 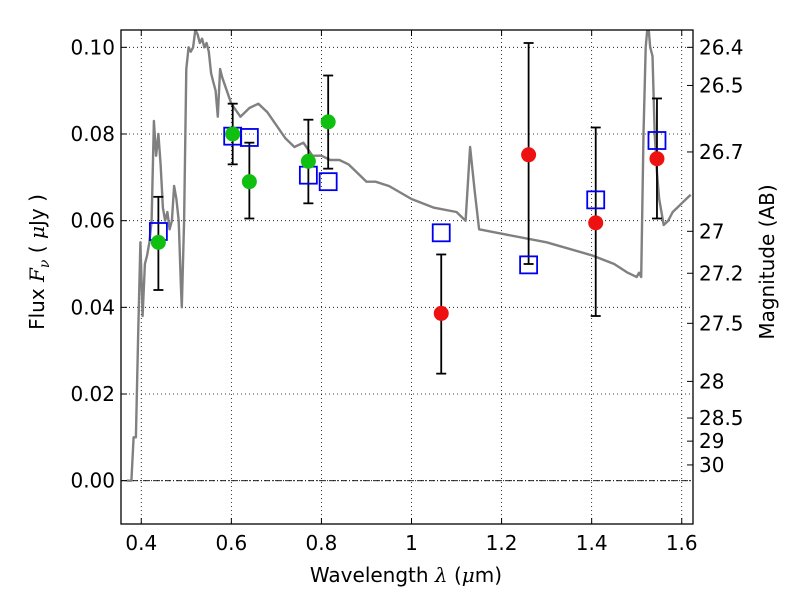 I want to click on y-axis-ticks: 0.00 0.02 0.04 0.06 0.08 0.10, so click(x=98, y=264).